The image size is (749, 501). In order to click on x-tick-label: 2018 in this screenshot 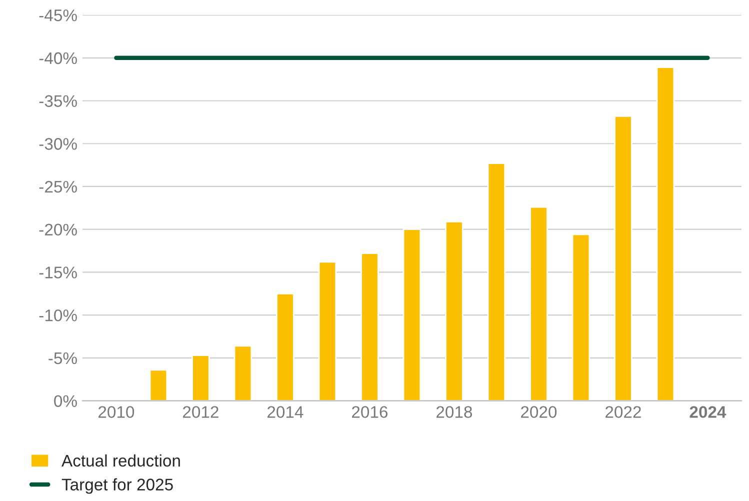, I will do `click(454, 412)`.